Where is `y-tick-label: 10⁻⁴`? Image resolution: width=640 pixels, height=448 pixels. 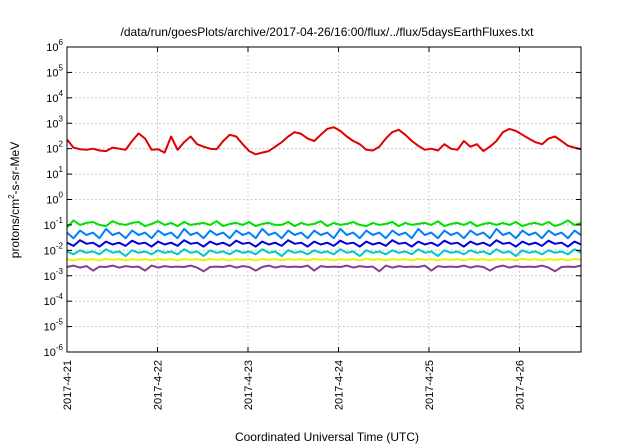 y-tick-label: 10⁻⁴ is located at coordinates (54, 300).